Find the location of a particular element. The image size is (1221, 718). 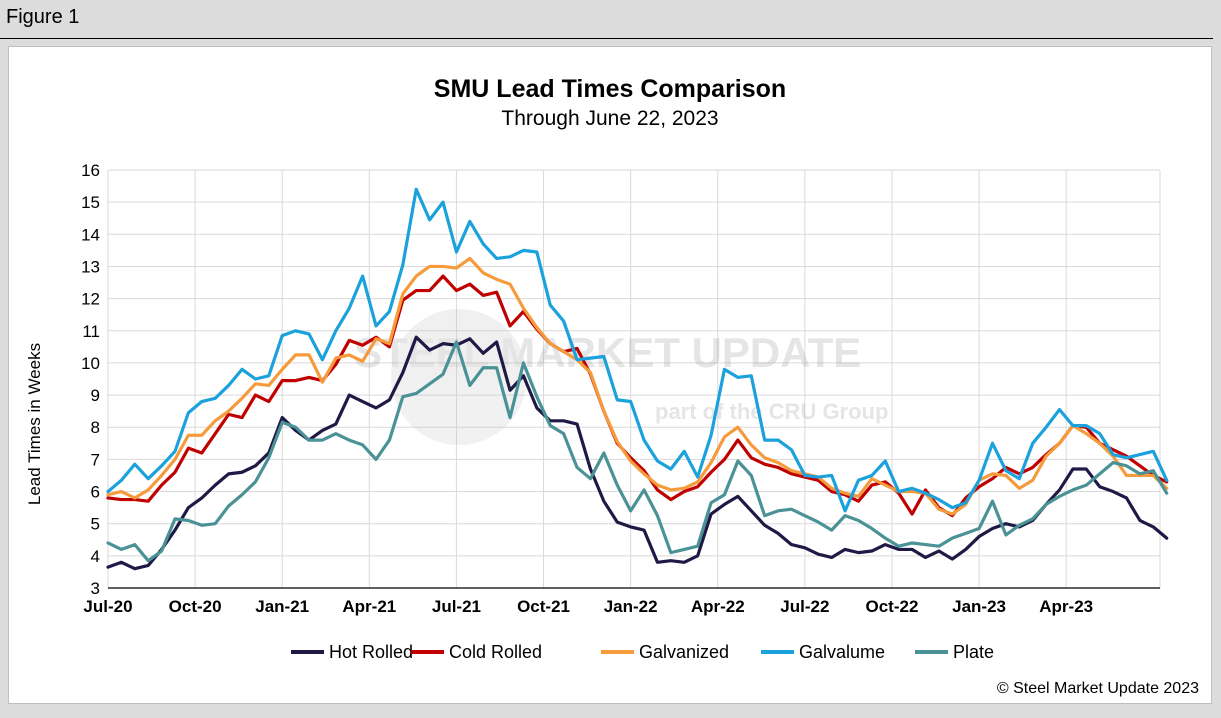

x-tick-label: Jul-21 is located at coordinates (456, 606).